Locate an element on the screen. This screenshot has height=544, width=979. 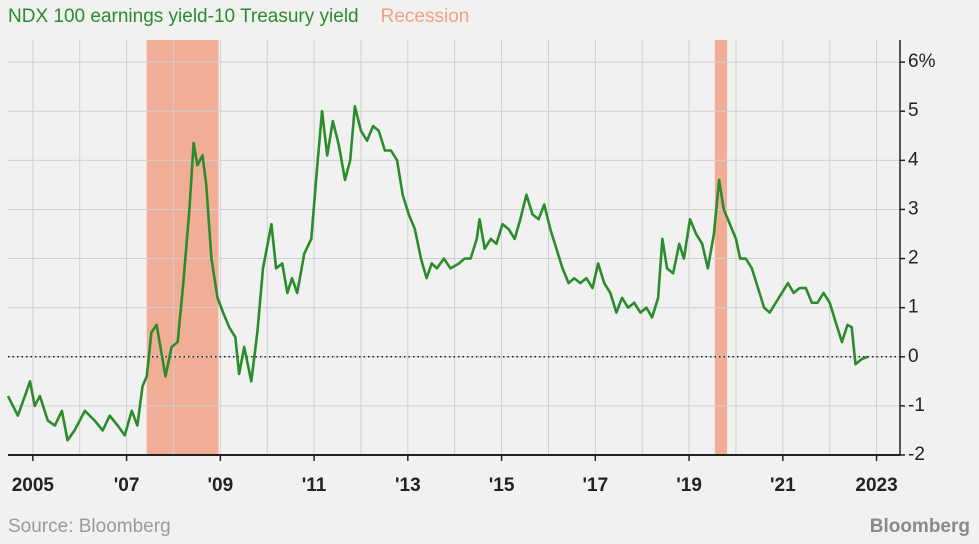
x-tick-label: '13 is located at coordinates (408, 485).